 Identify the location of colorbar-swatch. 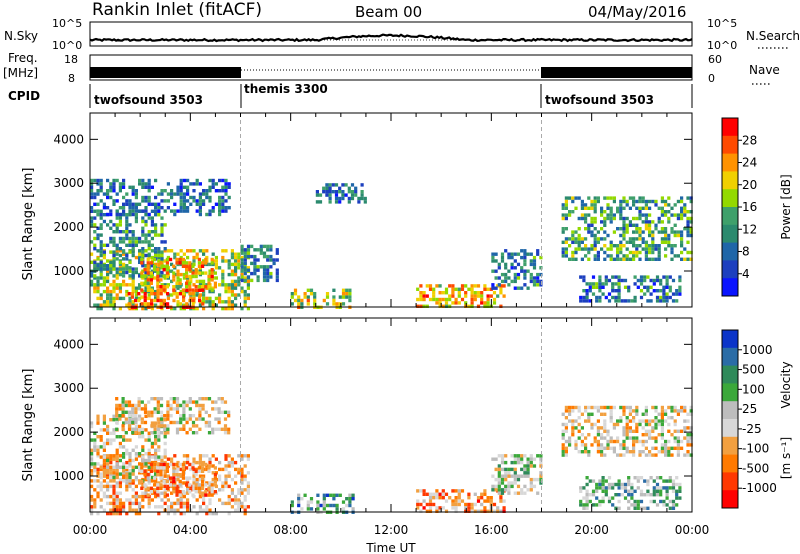
(730, 339).